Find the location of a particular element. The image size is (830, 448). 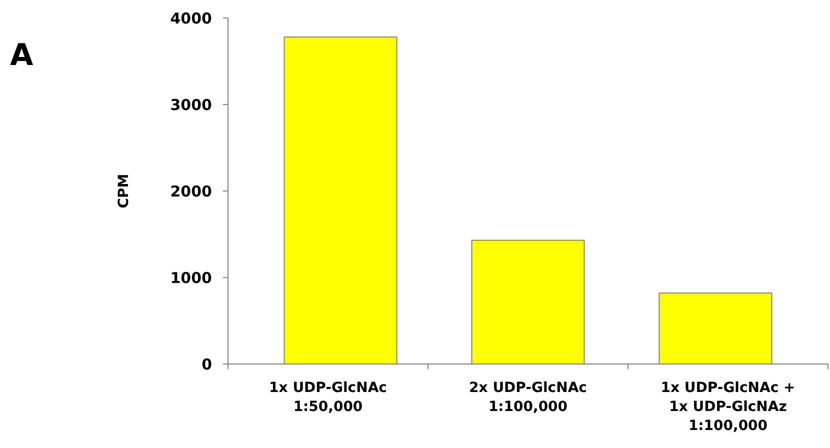

y-tick-label: 0 is located at coordinates (207, 364).